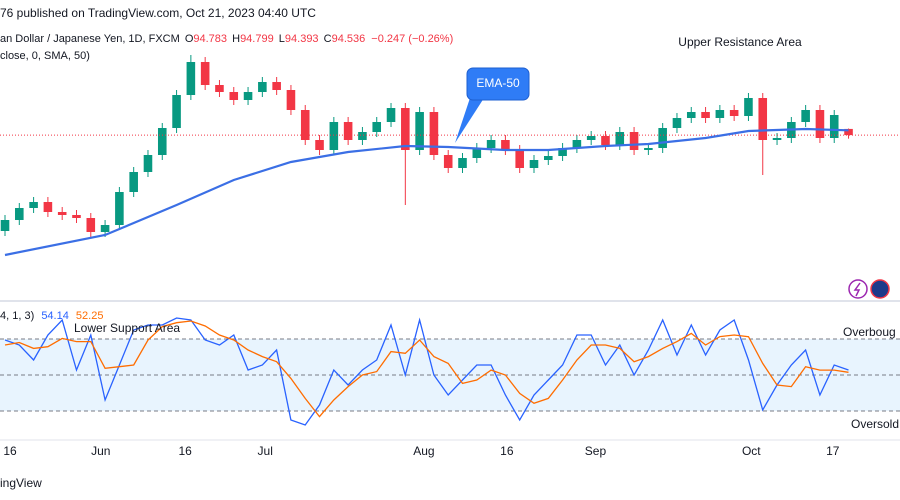 The image size is (900, 500). Describe the element at coordinates (875, 424) in the screenshot. I see `band-label: Oversold` at that location.